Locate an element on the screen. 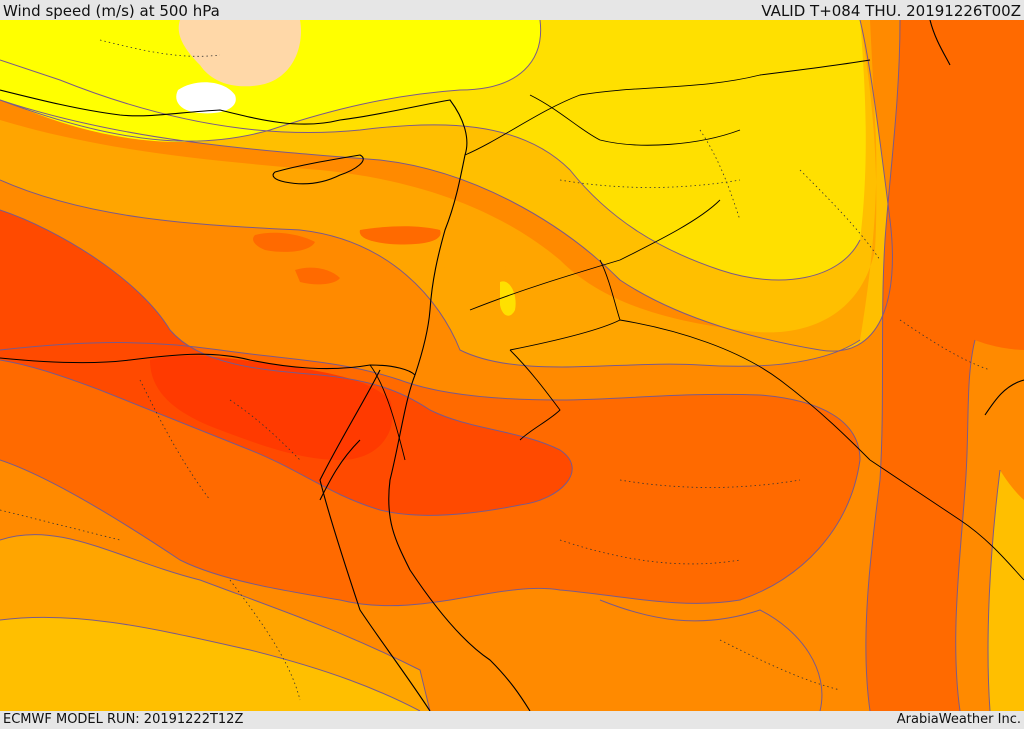 Image resolution: width=1024 pixels, height=729 pixels. coast-red-sea-west is located at coordinates (375, 540).